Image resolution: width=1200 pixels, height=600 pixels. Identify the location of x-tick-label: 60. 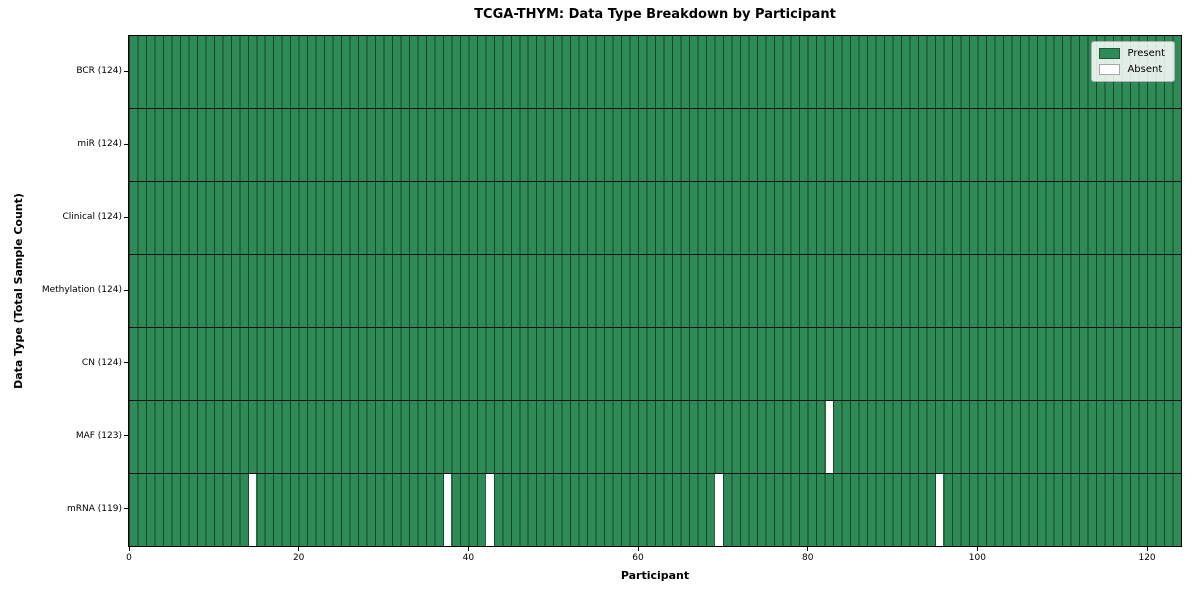
(638, 558).